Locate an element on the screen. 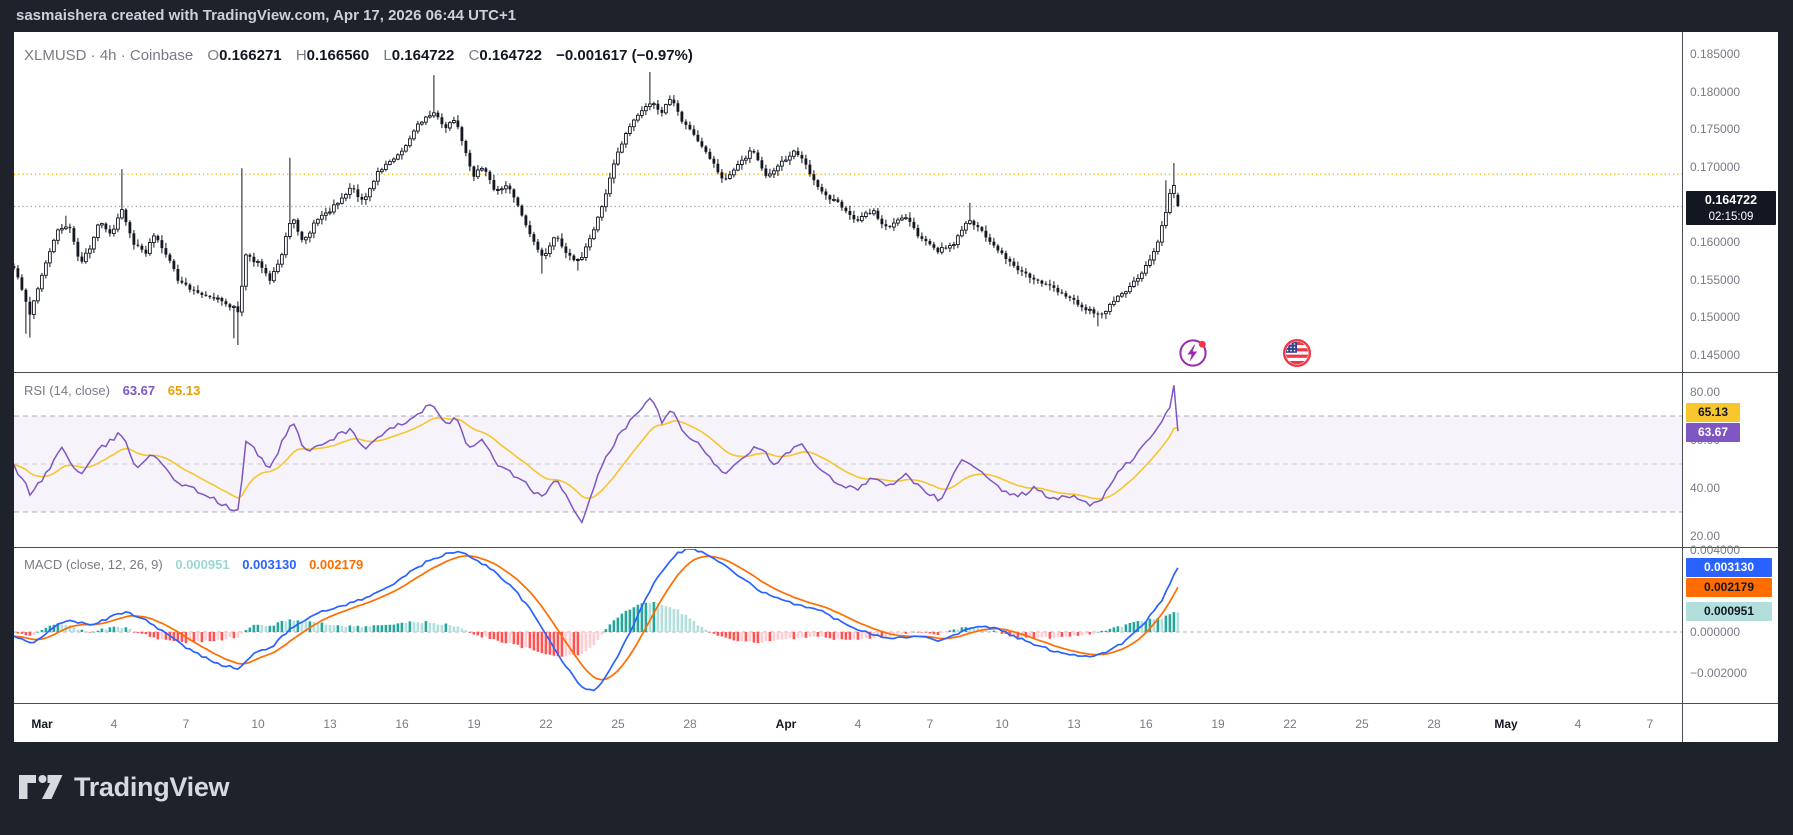 This screenshot has width=1793, height=835. symbol-title: XLMUSD · 4h · Coinbase is located at coordinates (109, 55).